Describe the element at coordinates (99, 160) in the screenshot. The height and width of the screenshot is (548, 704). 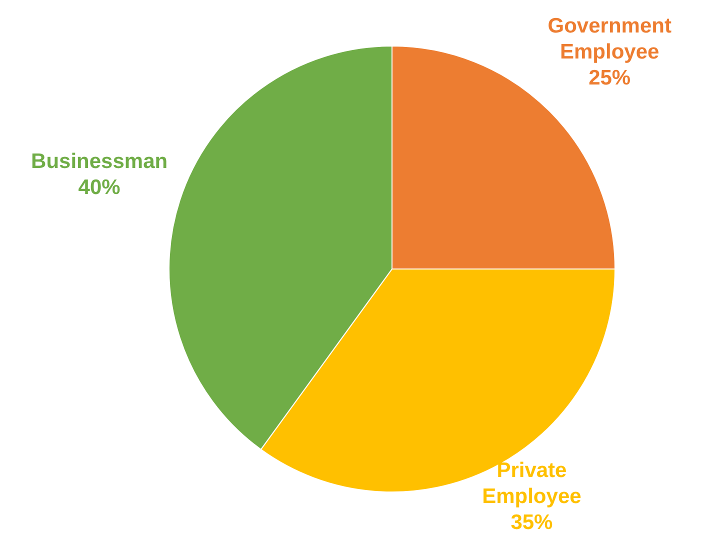
I see `slice-label: Businessman` at that location.